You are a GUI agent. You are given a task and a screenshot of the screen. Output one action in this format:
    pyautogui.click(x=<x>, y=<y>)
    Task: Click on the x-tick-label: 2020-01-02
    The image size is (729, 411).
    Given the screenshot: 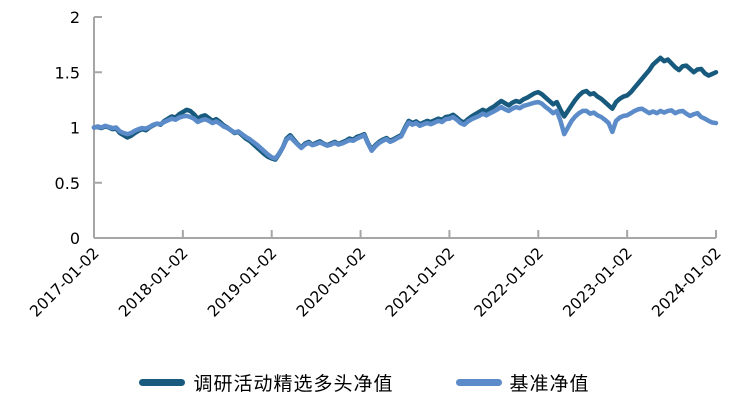 What is the action you would take?
    pyautogui.click(x=331, y=282)
    